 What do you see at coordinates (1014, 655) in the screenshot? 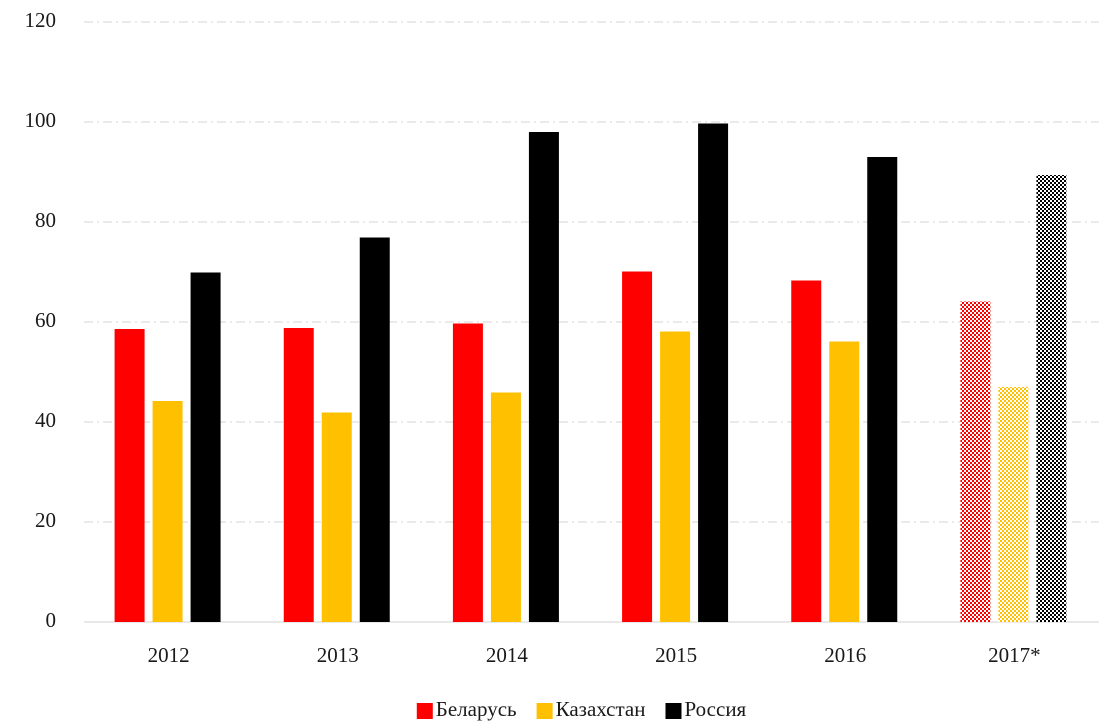
I see `x-tick-label: 2017*` at bounding box center [1014, 655].